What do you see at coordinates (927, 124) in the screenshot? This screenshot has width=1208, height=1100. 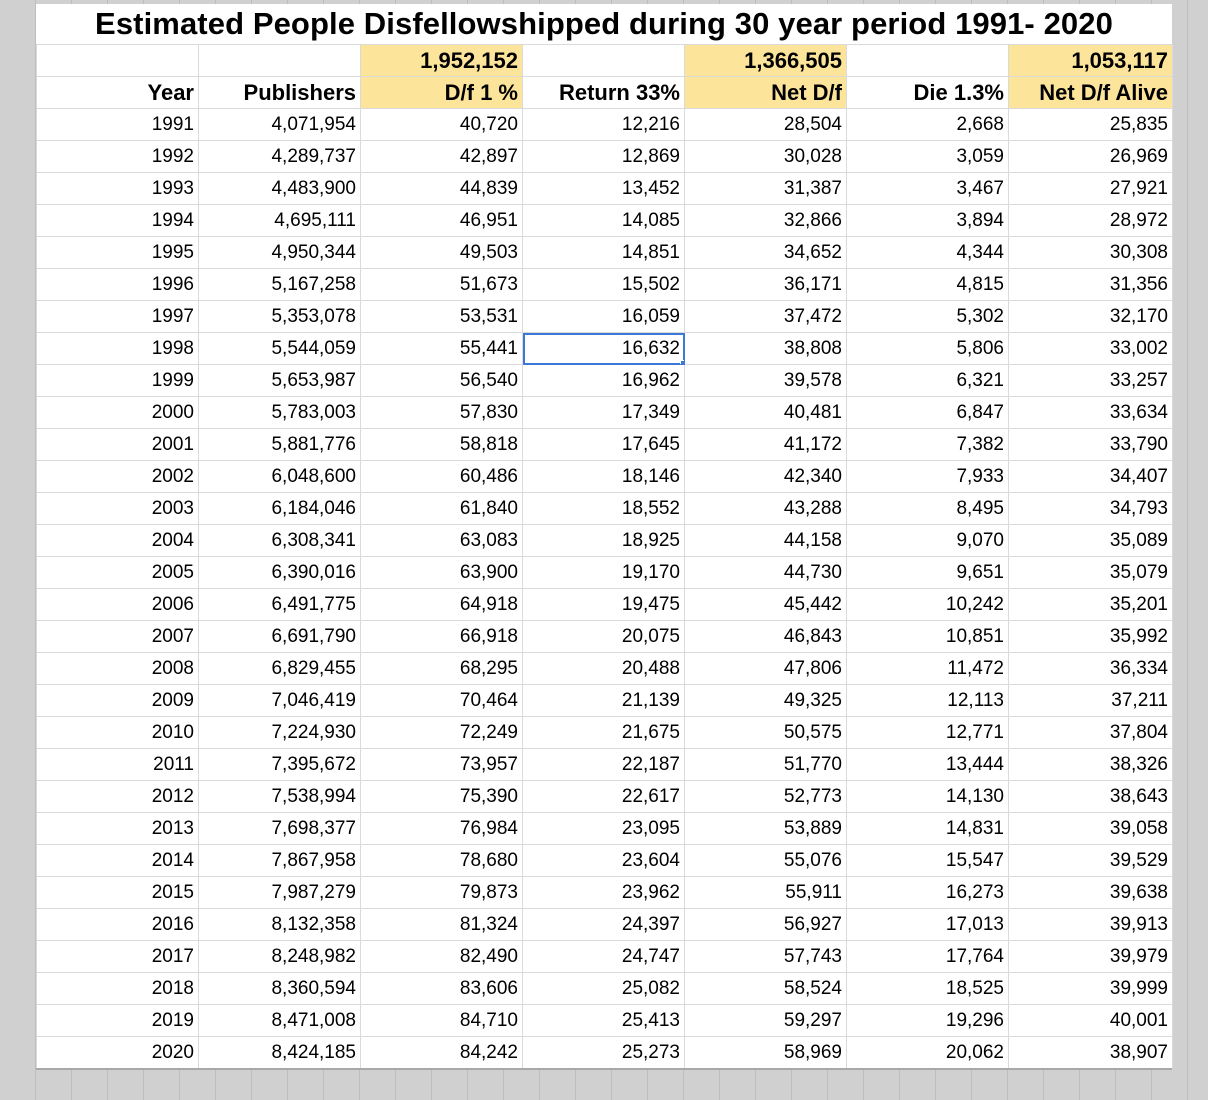 I see `cell-die: 2,668` at bounding box center [927, 124].